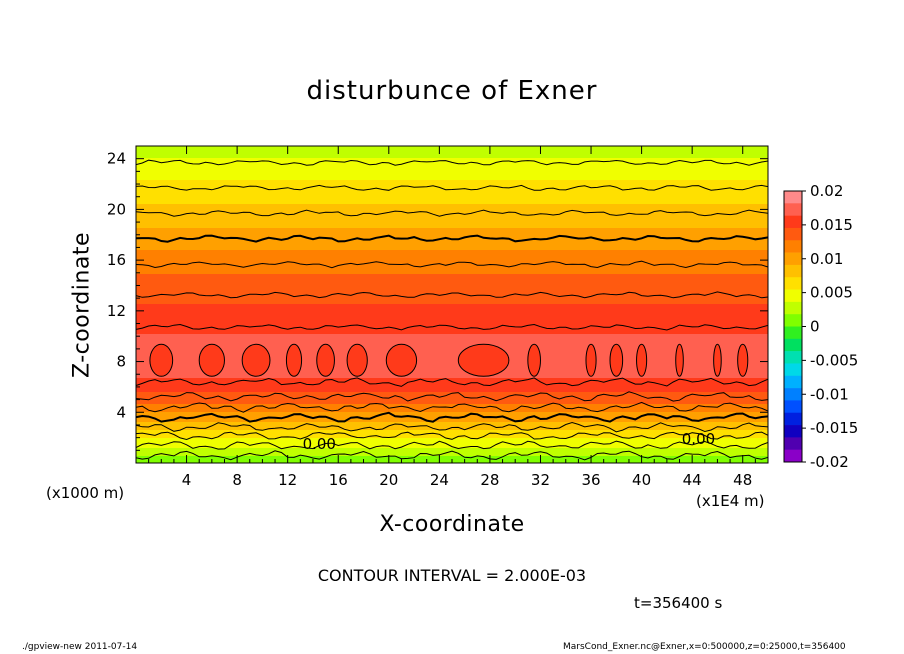  What do you see at coordinates (540, 480) in the screenshot?
I see `x-tick-label: 32` at bounding box center [540, 480].